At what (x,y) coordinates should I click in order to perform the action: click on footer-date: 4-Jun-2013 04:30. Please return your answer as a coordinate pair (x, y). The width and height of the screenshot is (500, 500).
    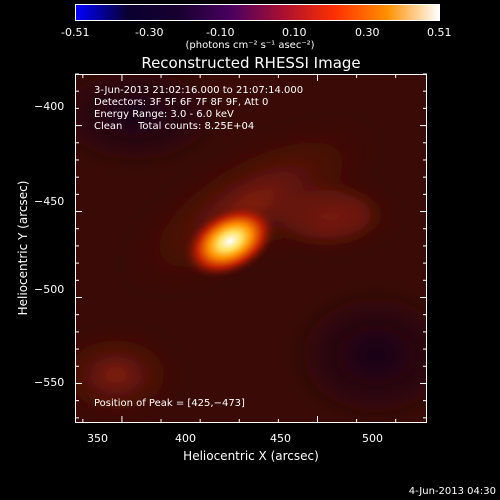
    Looking at the image, I should click on (452, 491).